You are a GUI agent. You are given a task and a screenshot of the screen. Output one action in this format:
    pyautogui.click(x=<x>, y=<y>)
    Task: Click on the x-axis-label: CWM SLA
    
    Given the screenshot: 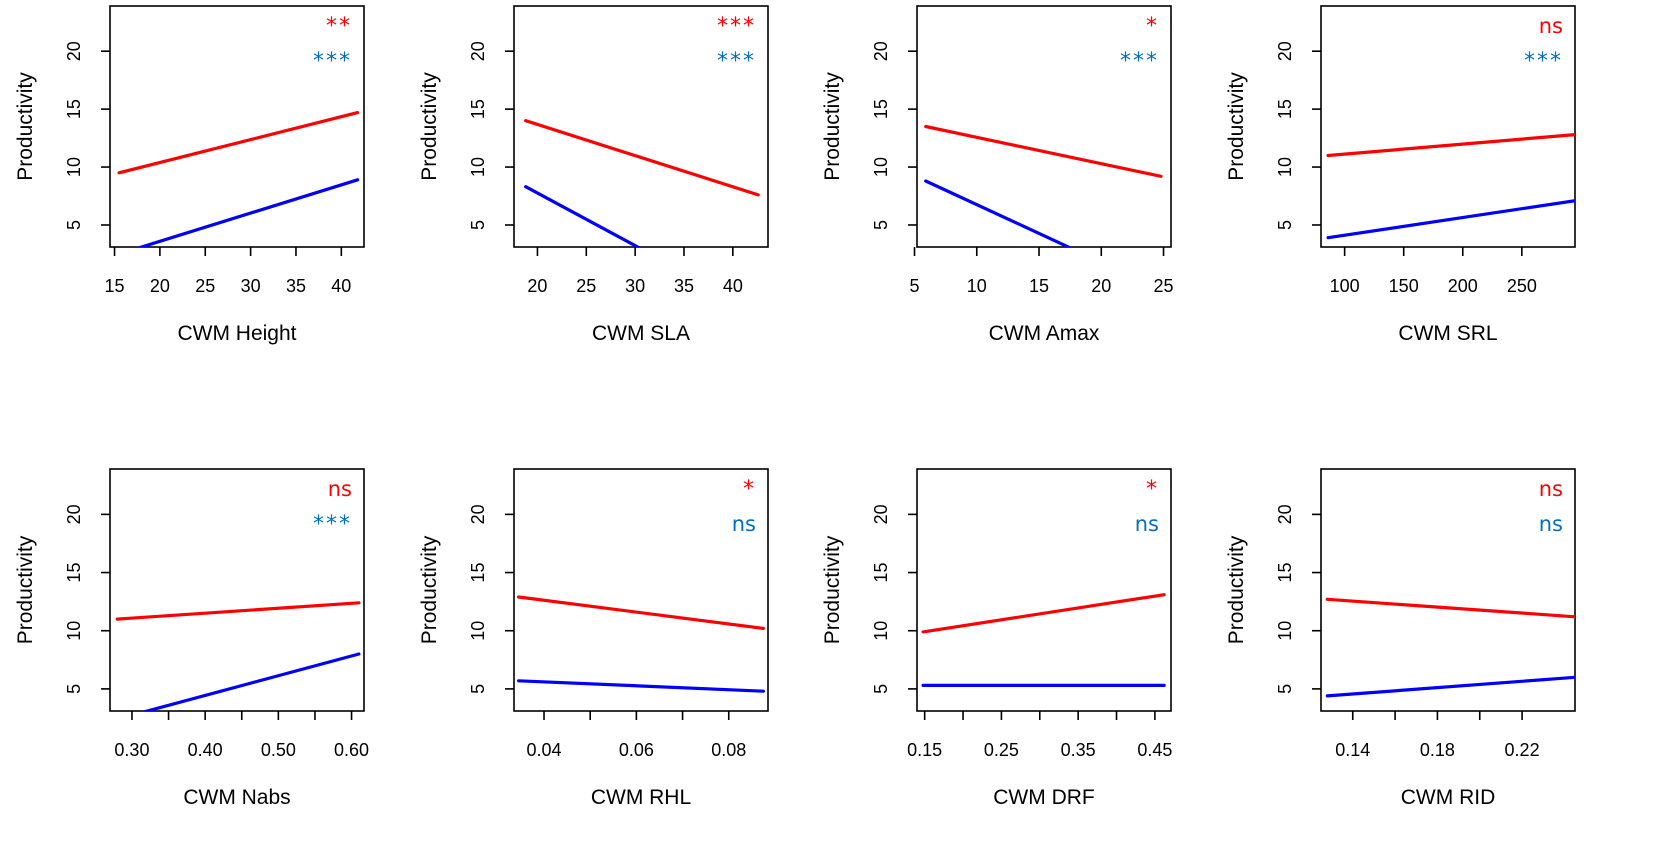 What is the action you would take?
    pyautogui.click(x=641, y=333)
    